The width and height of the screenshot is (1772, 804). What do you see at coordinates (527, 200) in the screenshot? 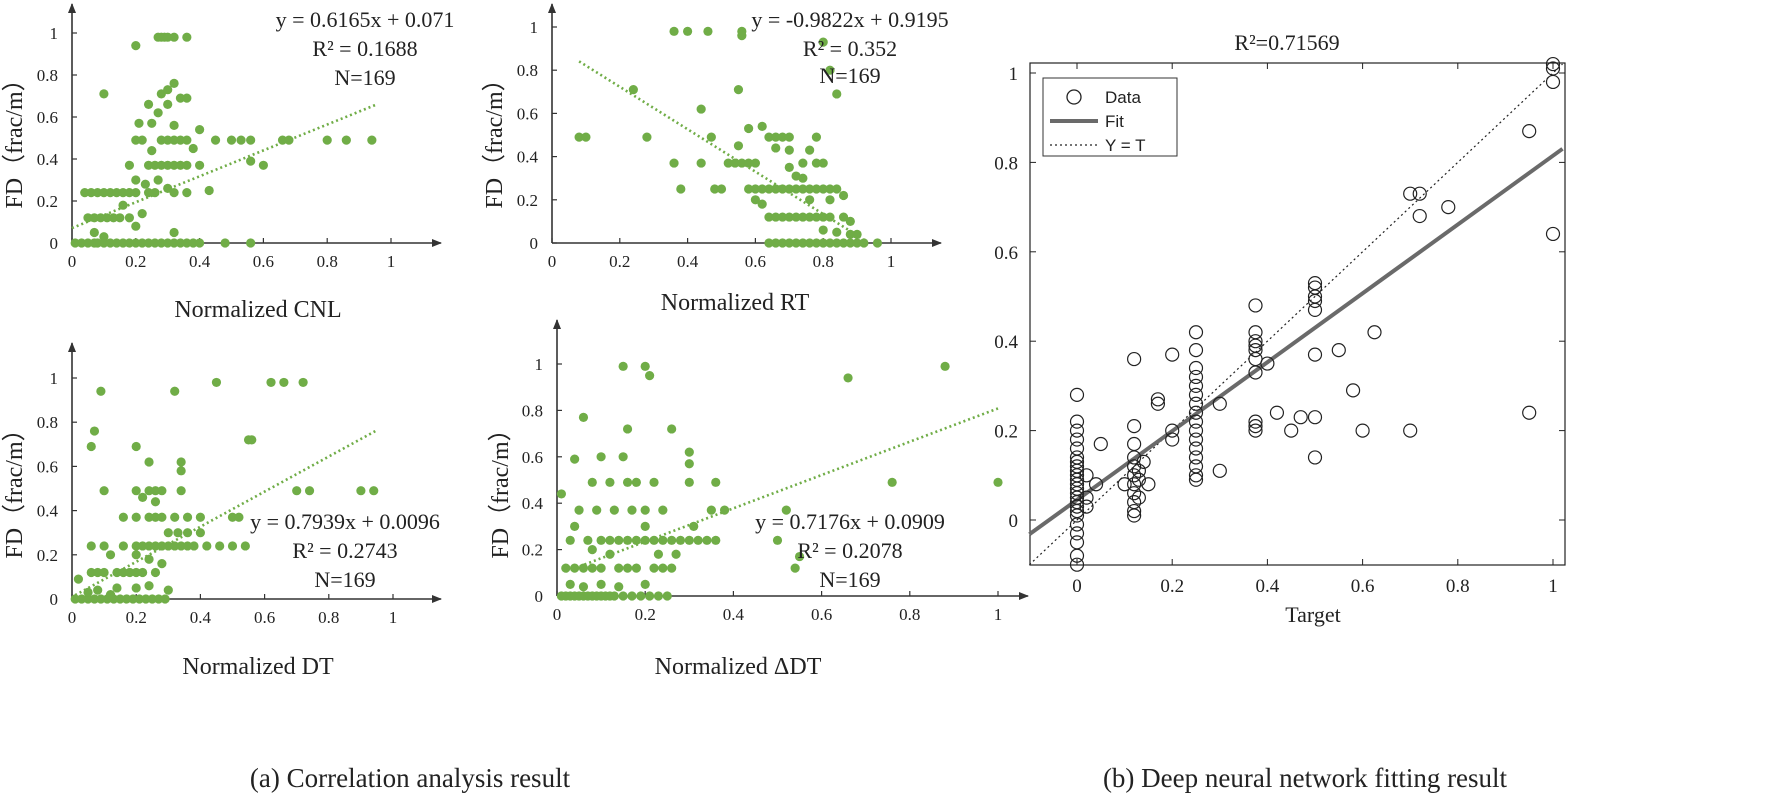
I see `y-tick-label-rt: 0.2` at bounding box center [527, 200].